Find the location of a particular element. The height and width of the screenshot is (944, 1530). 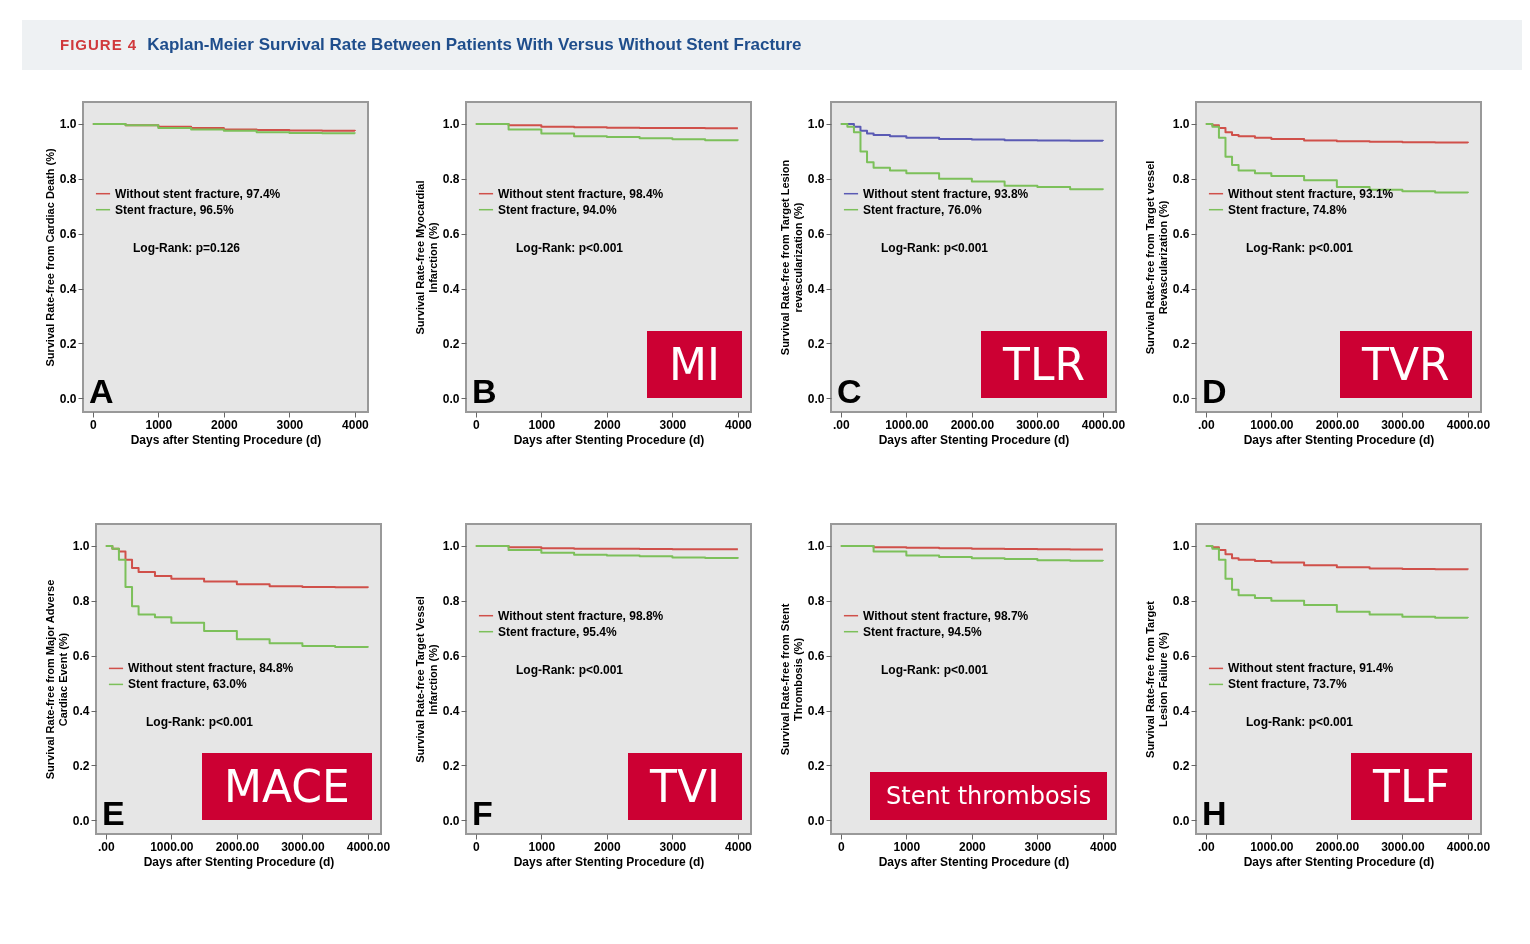

legend-label: Stent fracture, 73.7% is located at coordinates (1288, 684).